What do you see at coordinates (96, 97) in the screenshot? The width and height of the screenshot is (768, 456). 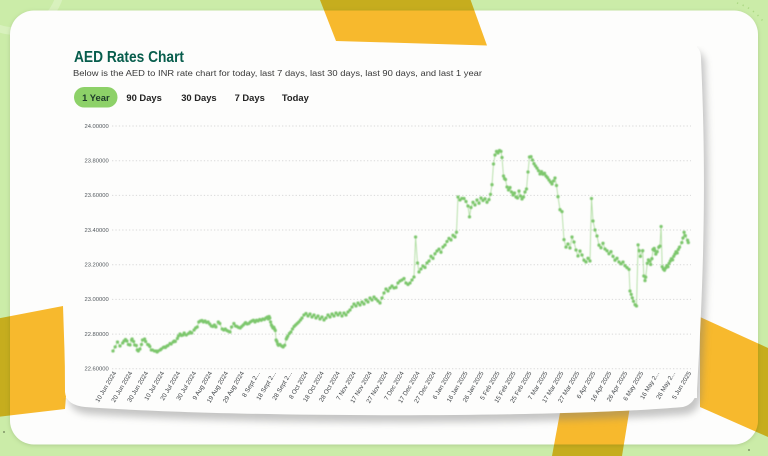 I see `svg-text: 1 Year` at bounding box center [96, 97].